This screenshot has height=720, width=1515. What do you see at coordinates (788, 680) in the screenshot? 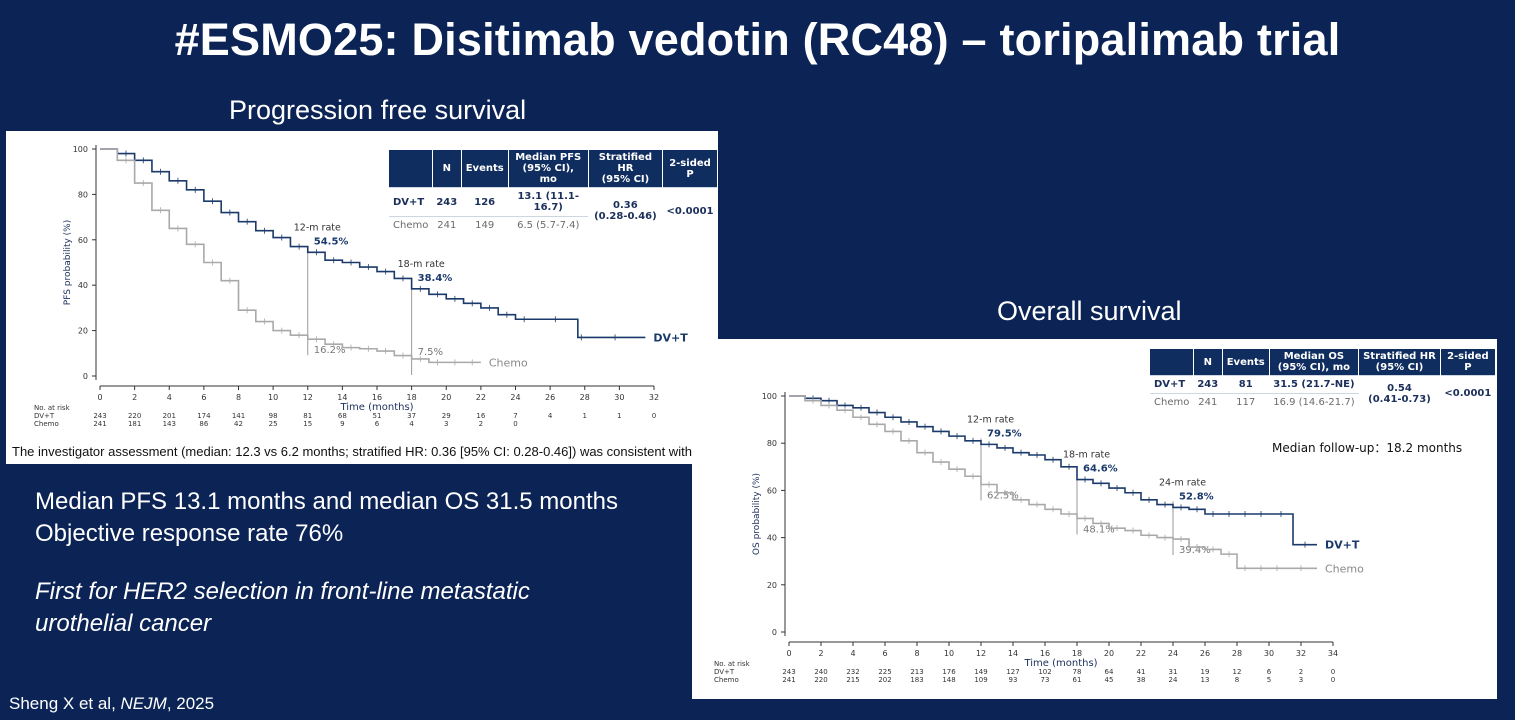
I see `risk-table-value: 241` at bounding box center [788, 680].